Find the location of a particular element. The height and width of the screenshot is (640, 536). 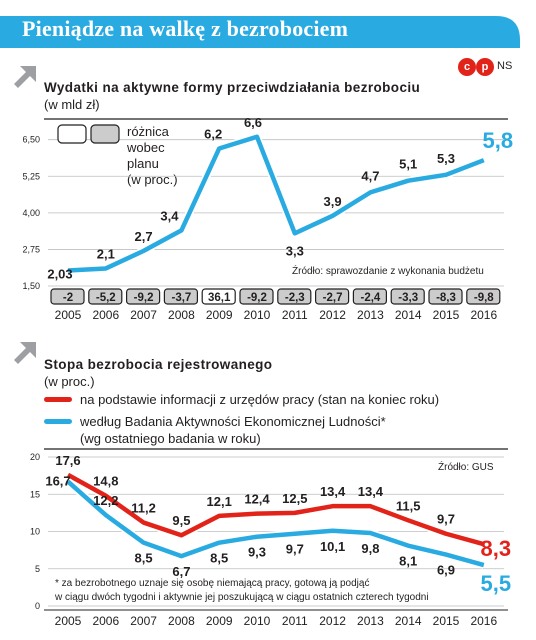

chart1-xtick-label: 2005 is located at coordinates (68, 315).